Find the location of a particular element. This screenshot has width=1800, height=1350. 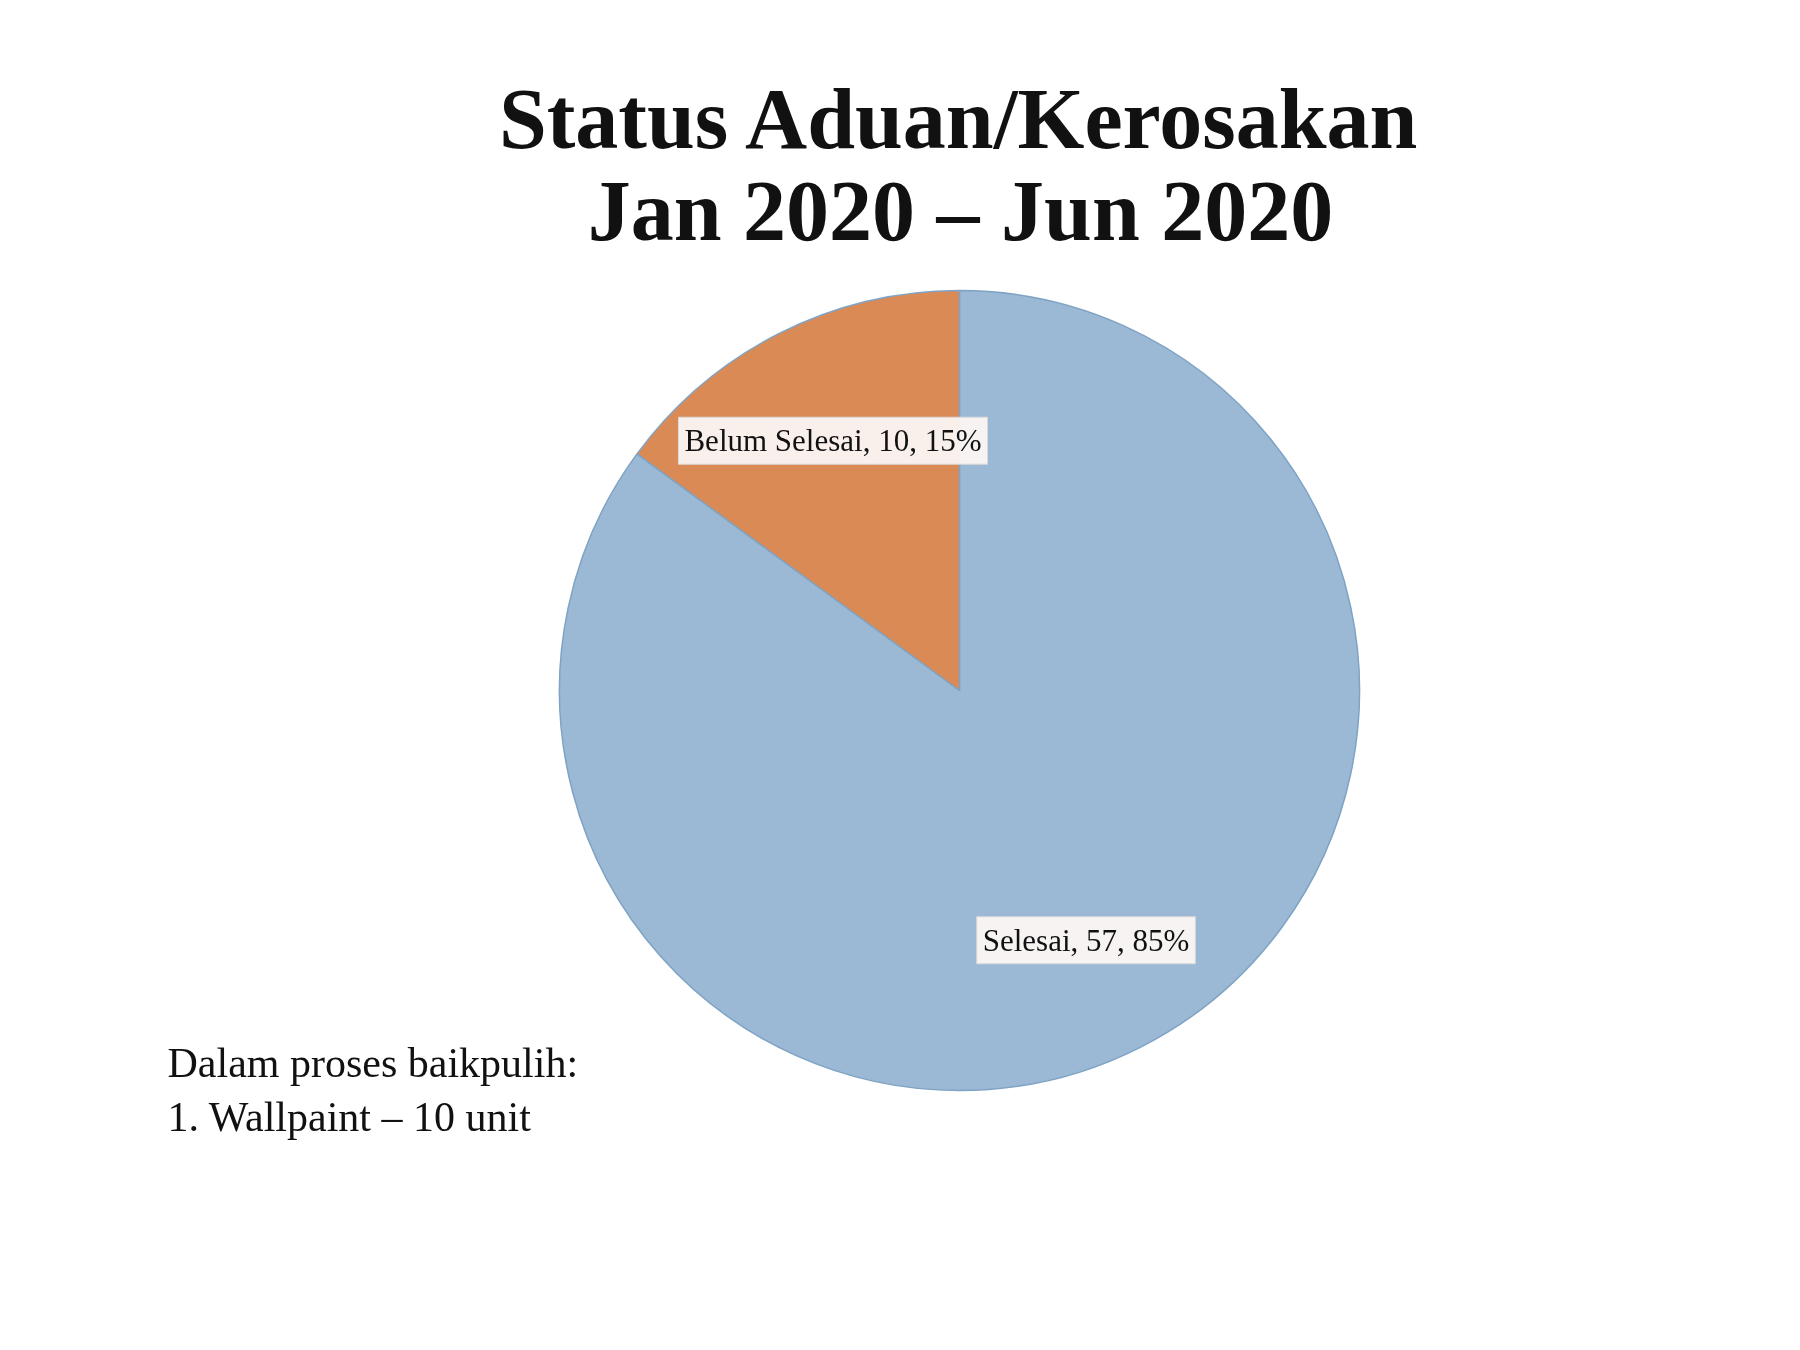

text: 1. Wallpaint – 10 unit is located at coordinates (349, 1116).